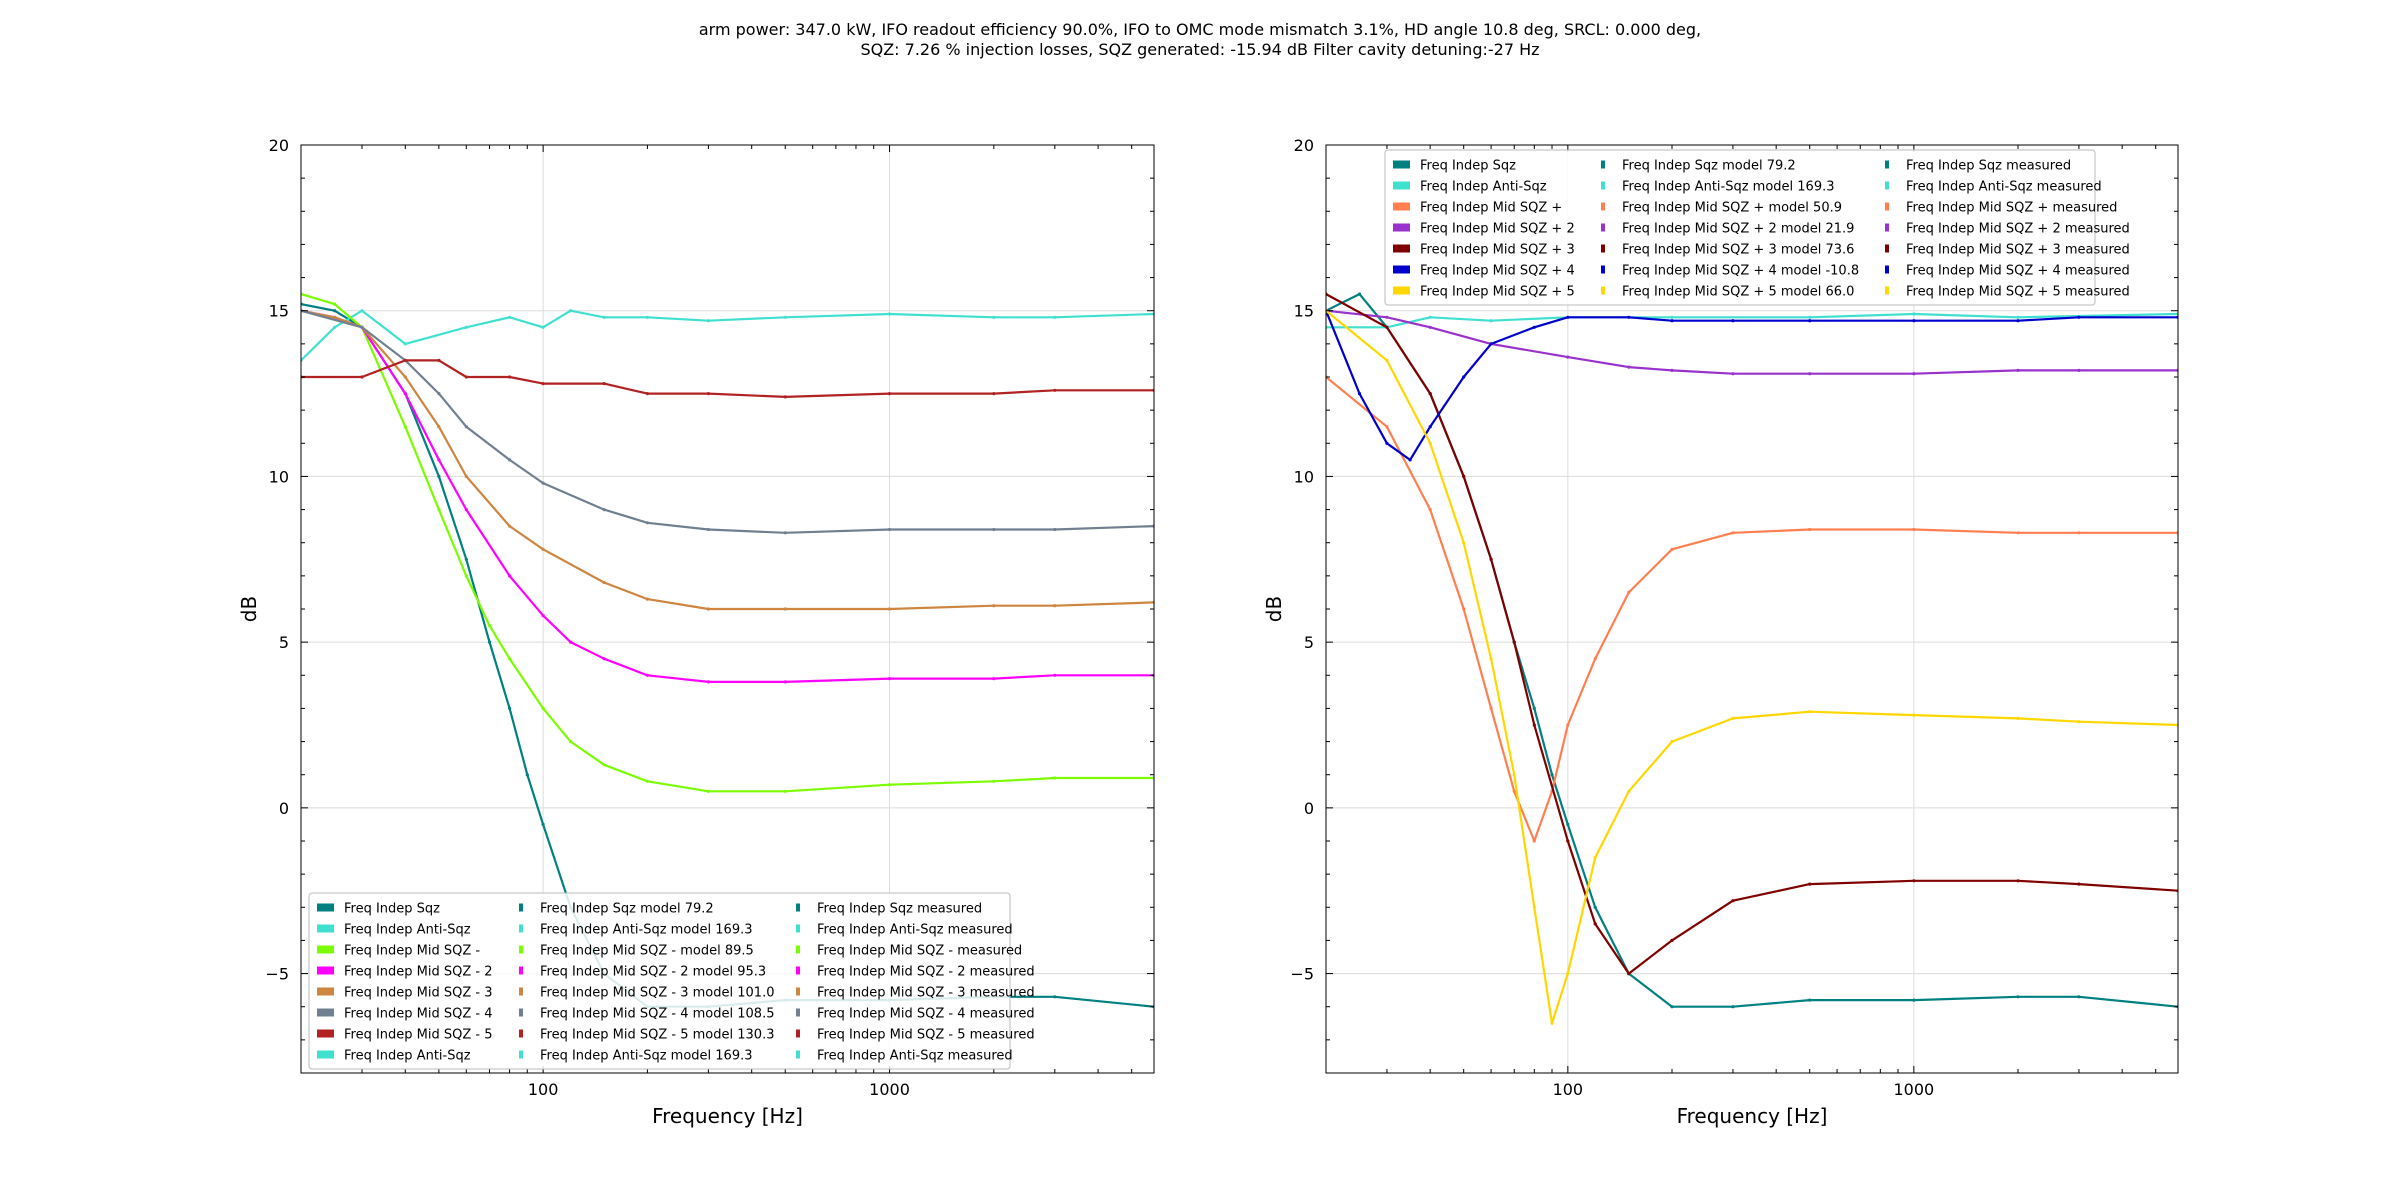 The width and height of the screenshot is (2400, 1200). What do you see at coordinates (926, 1014) in the screenshot?
I see `legend-label: Freq Indep Mid SQZ - 4 measured` at bounding box center [926, 1014].